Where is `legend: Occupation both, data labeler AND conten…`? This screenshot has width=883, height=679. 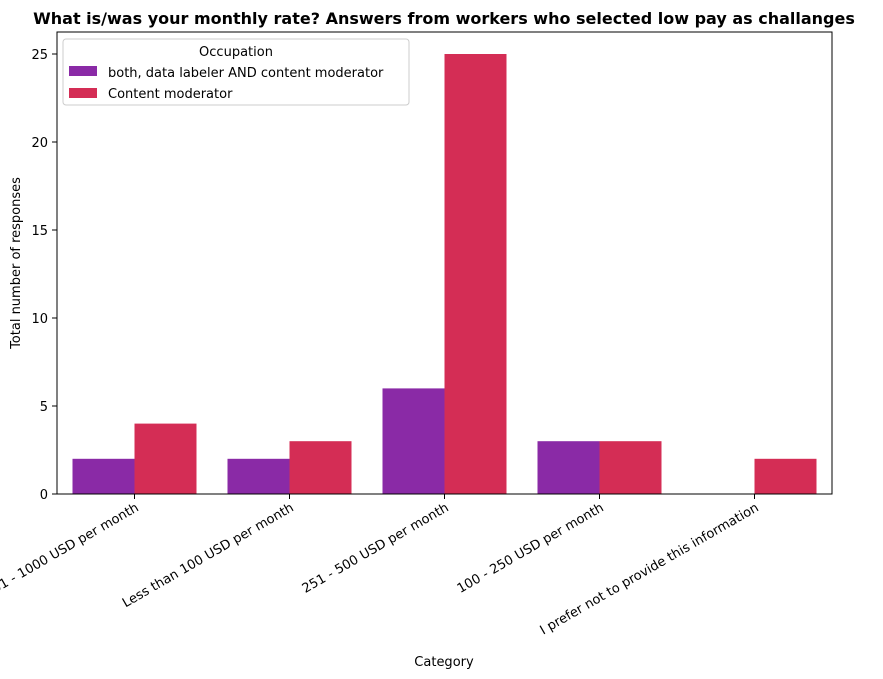
legend: Occupation both, data labeler AND conten… is located at coordinates (236, 72).